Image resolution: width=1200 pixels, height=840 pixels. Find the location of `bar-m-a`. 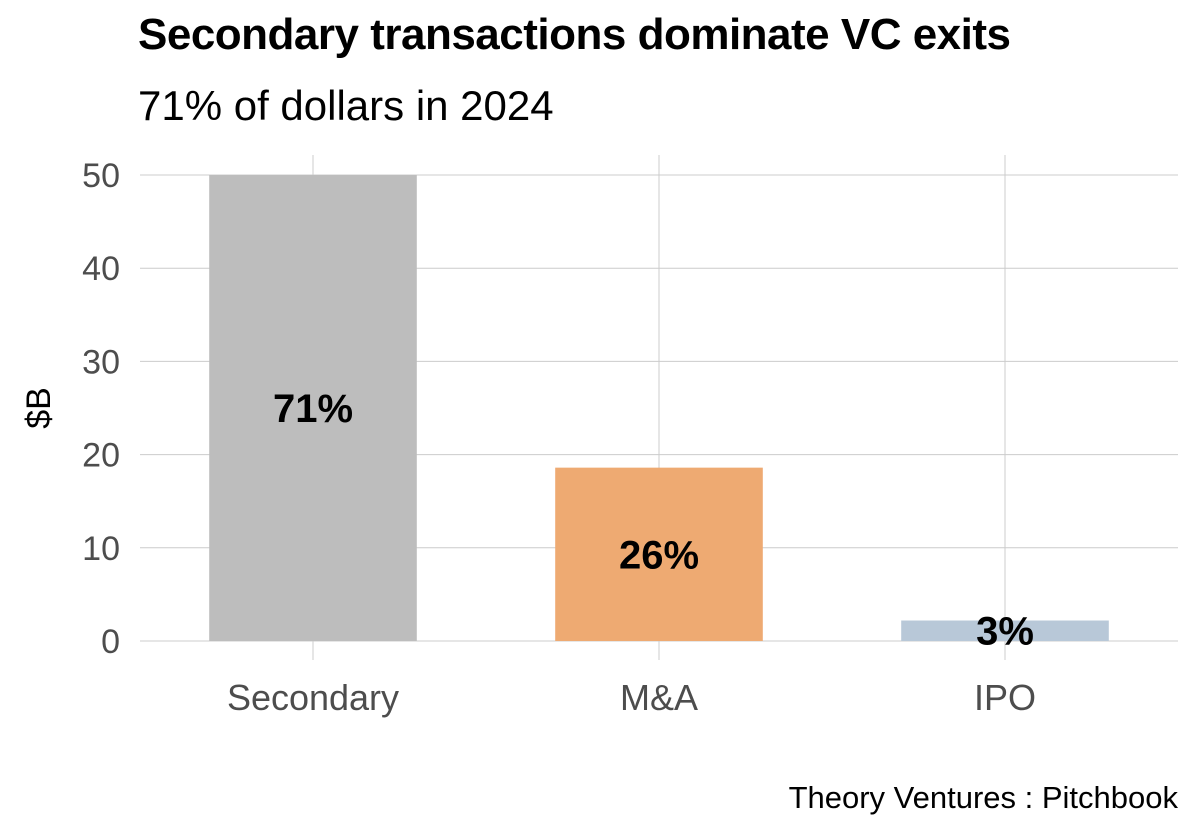

bar-m-a is located at coordinates (659, 554).